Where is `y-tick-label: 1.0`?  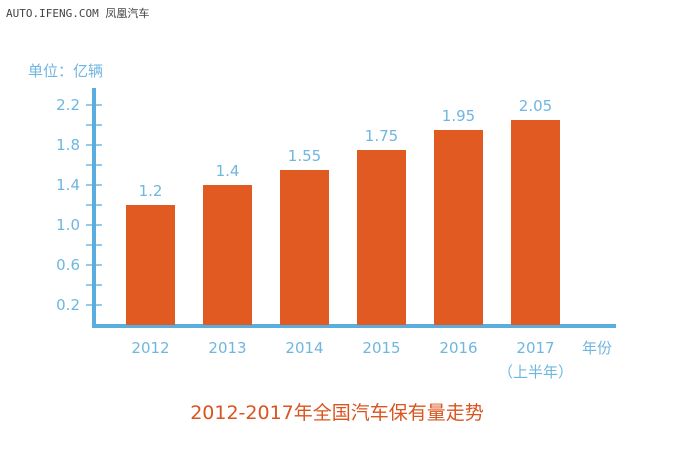
y-tick-label: 1.0 is located at coordinates (68, 225).